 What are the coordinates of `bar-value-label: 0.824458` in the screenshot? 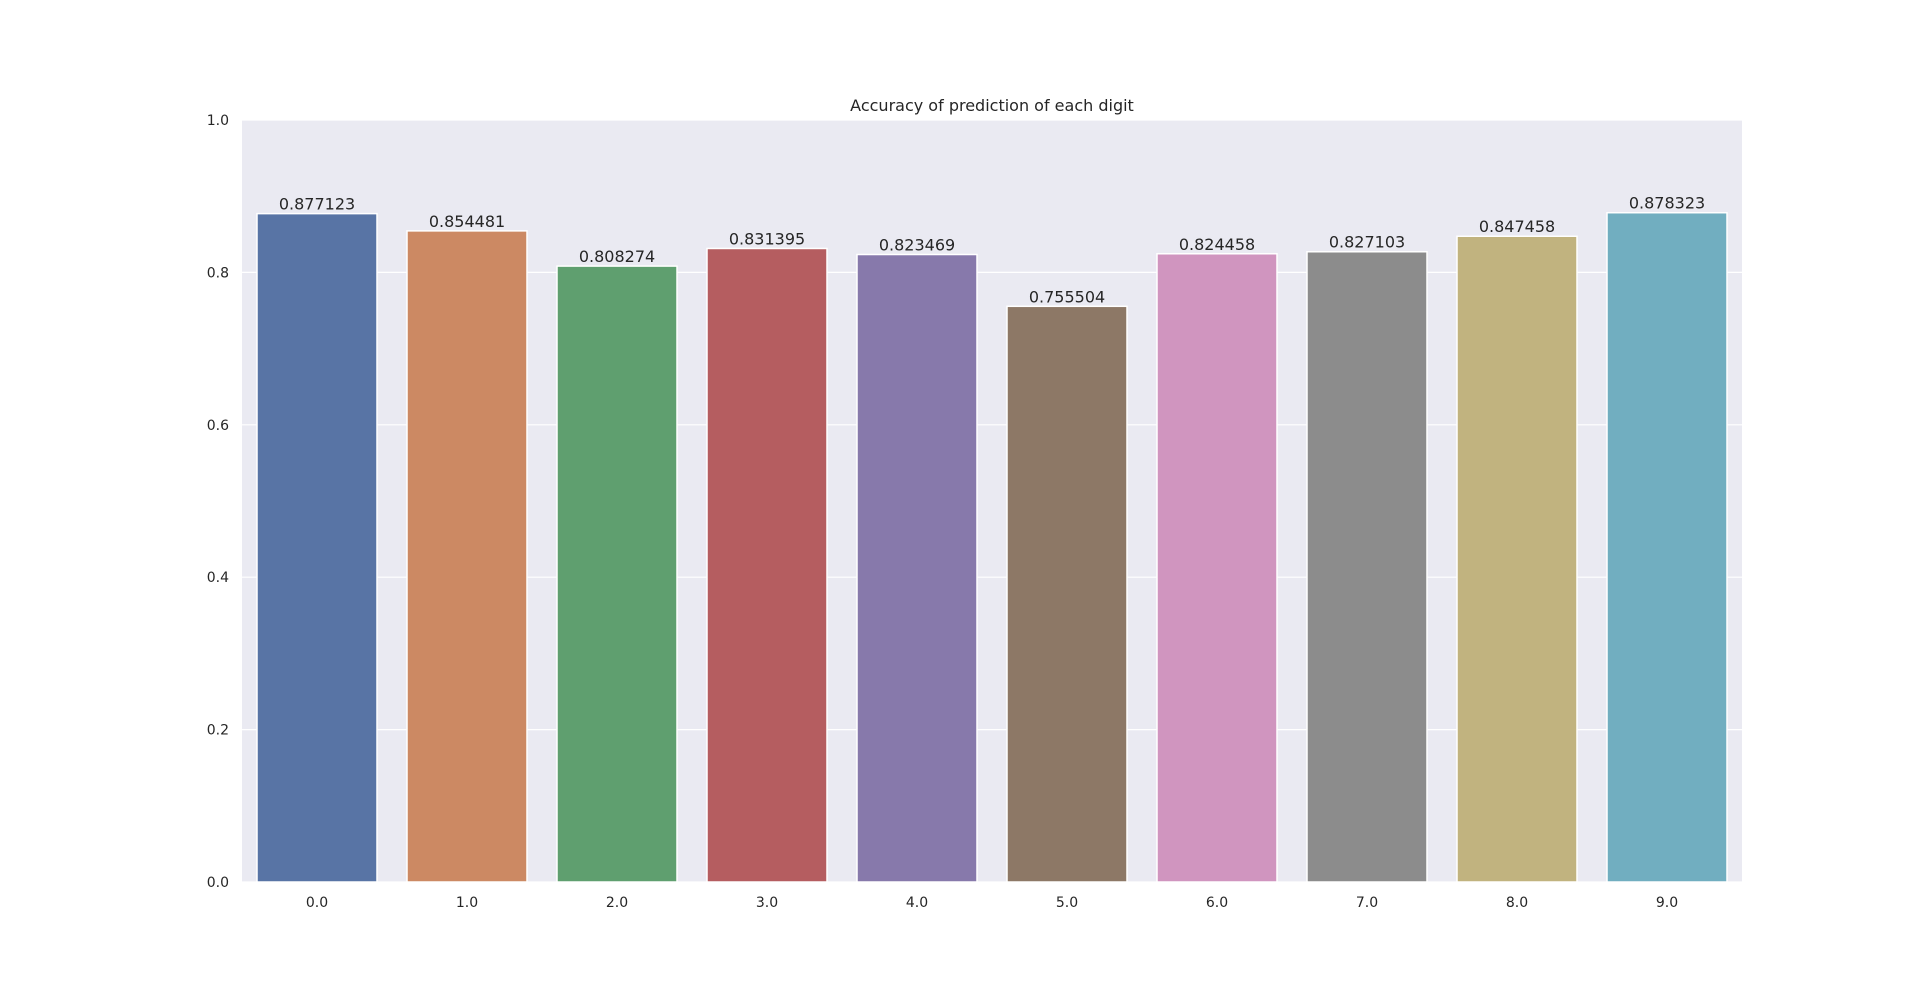 It's located at (1217, 244).